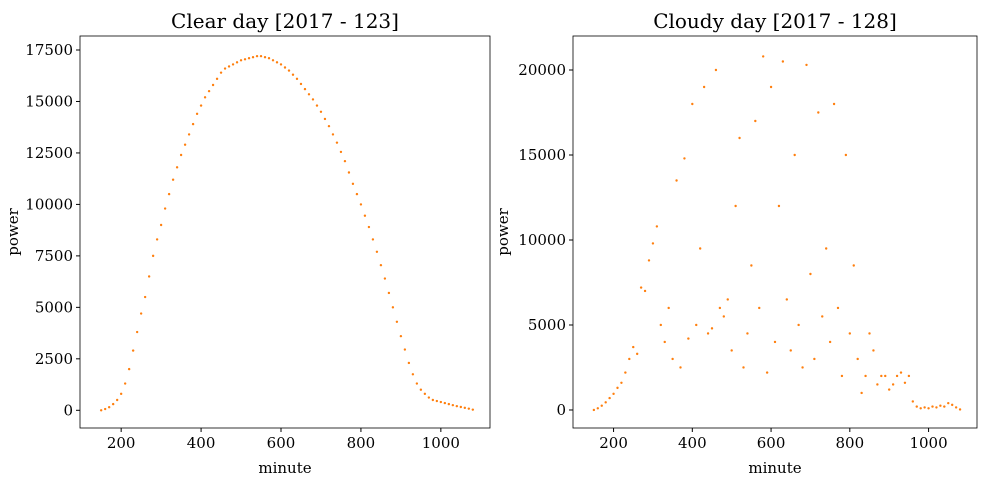 The width and height of the screenshot is (997, 484). What do you see at coordinates (692, 443) in the screenshot?
I see `x-tick-label: 400` at bounding box center [692, 443].